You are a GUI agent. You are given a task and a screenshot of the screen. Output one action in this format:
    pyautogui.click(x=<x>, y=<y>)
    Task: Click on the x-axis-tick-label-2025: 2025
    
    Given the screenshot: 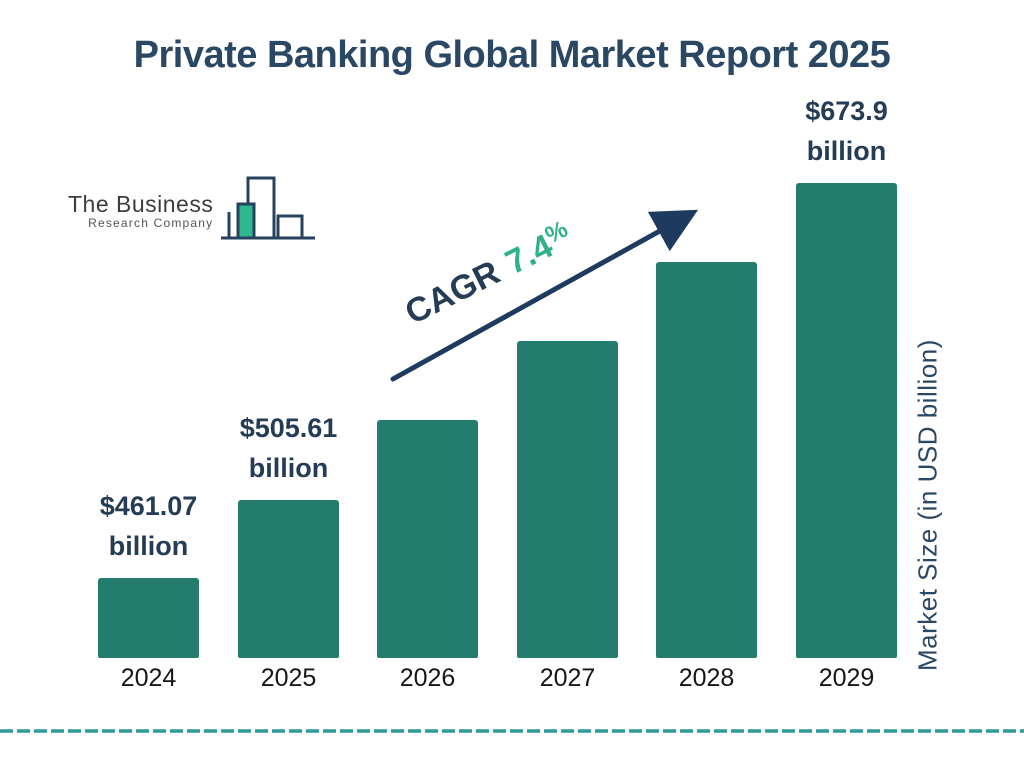 What is the action you would take?
    pyautogui.click(x=288, y=678)
    